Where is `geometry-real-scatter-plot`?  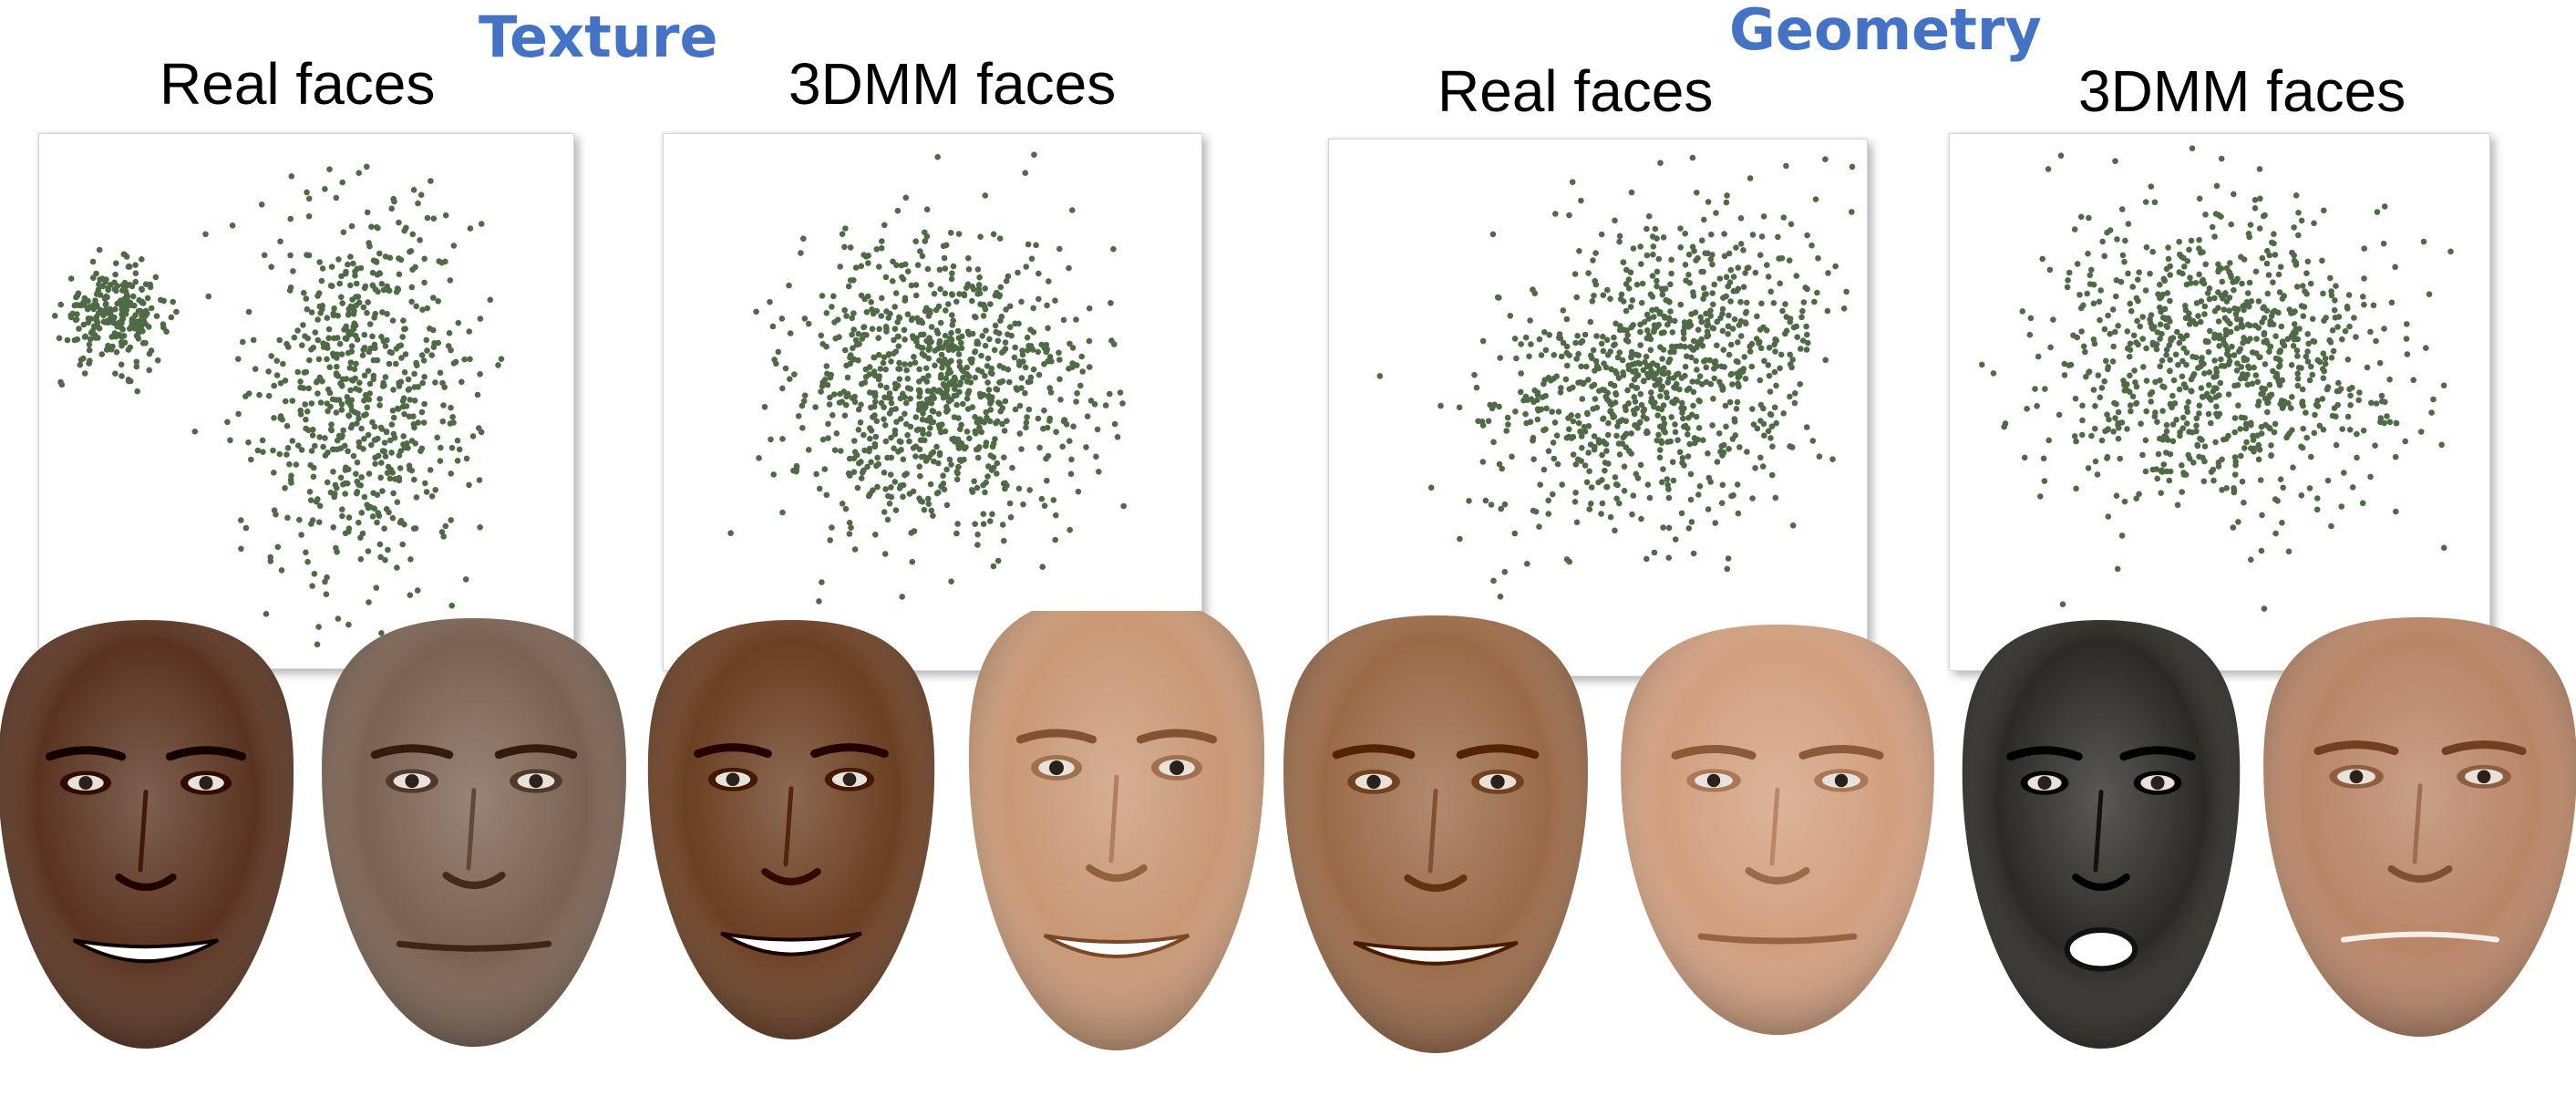
geometry-real-scatter-plot is located at coordinates (1616, 377).